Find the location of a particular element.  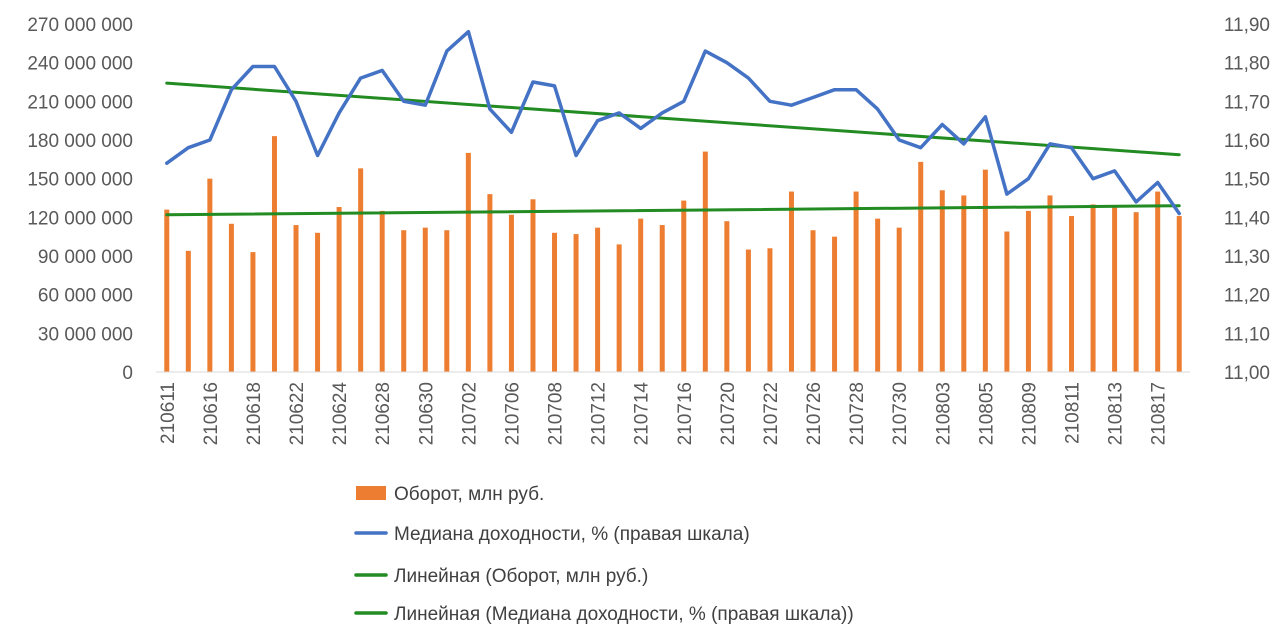

x-tick-label: 210722 is located at coordinates (771, 413).